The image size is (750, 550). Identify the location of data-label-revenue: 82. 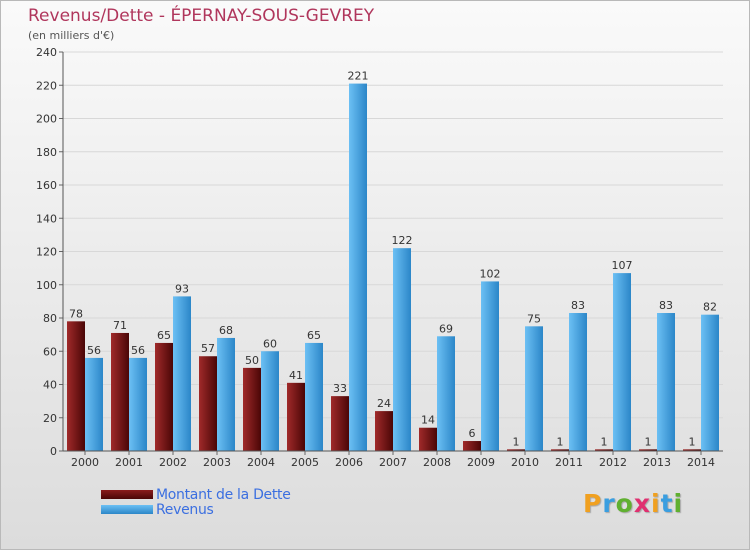
(710, 307).